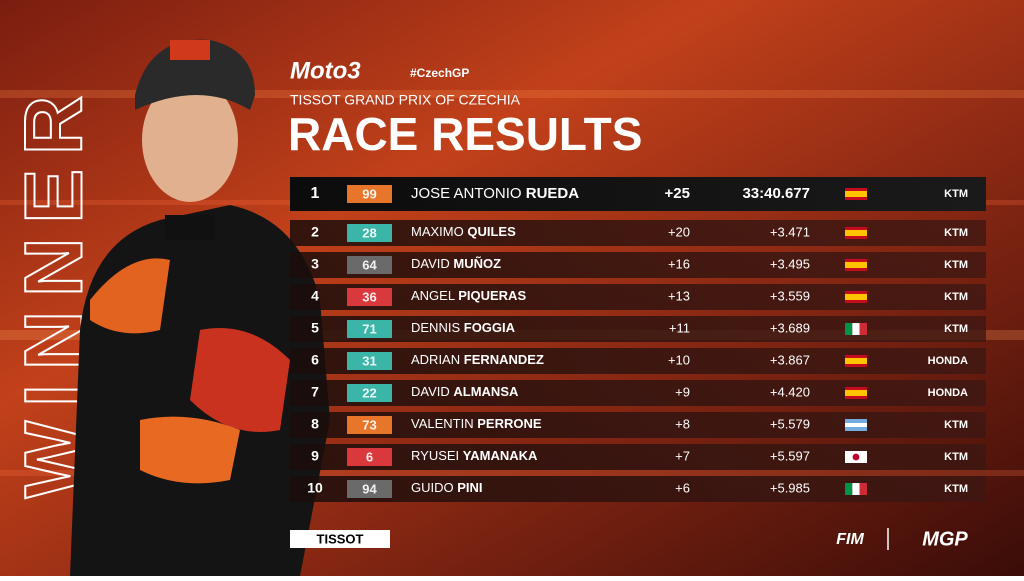 The height and width of the screenshot is (581, 1024). I want to click on first-name: VALENTIN, so click(442, 423).